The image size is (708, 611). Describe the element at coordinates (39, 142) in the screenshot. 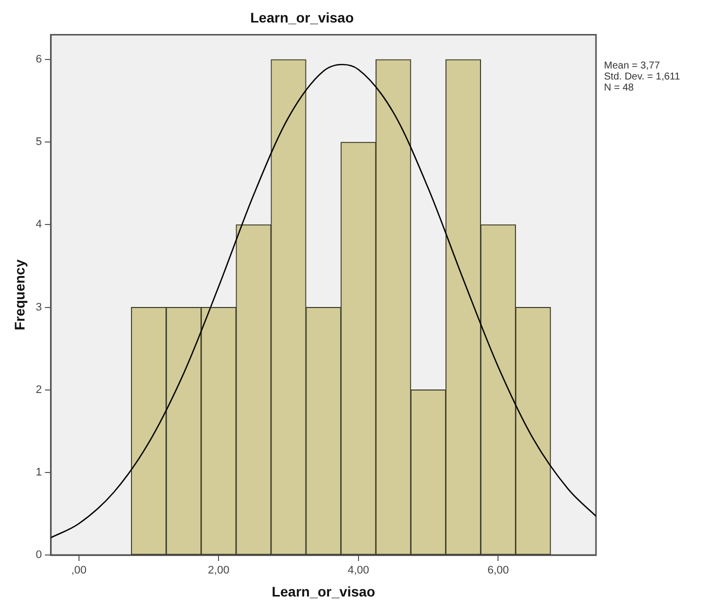

I see `y-tick-label: 5` at that location.